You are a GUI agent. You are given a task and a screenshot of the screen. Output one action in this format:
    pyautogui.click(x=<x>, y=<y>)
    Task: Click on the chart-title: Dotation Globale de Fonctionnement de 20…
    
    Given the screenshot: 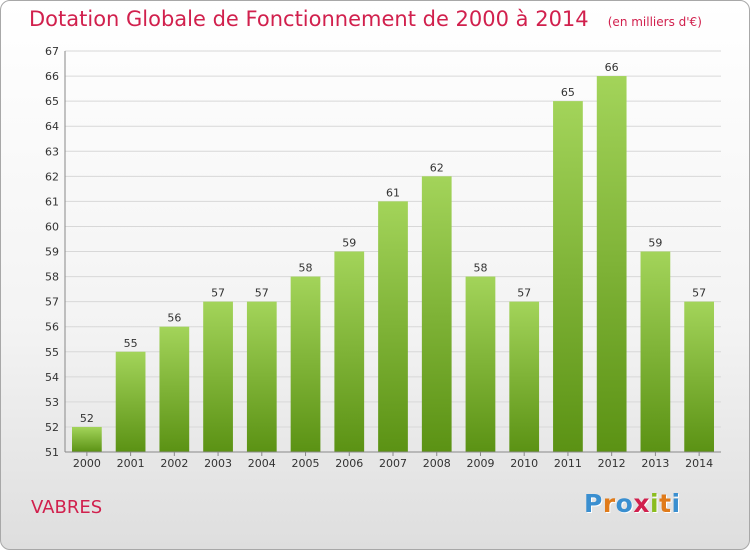 What is the action you would take?
    pyautogui.click(x=309, y=19)
    